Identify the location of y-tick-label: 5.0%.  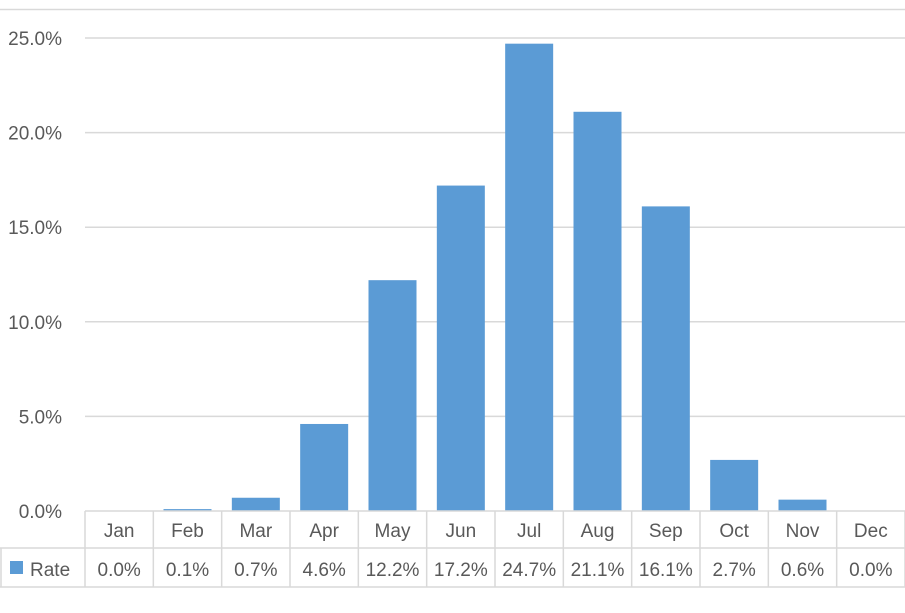
(40, 417).